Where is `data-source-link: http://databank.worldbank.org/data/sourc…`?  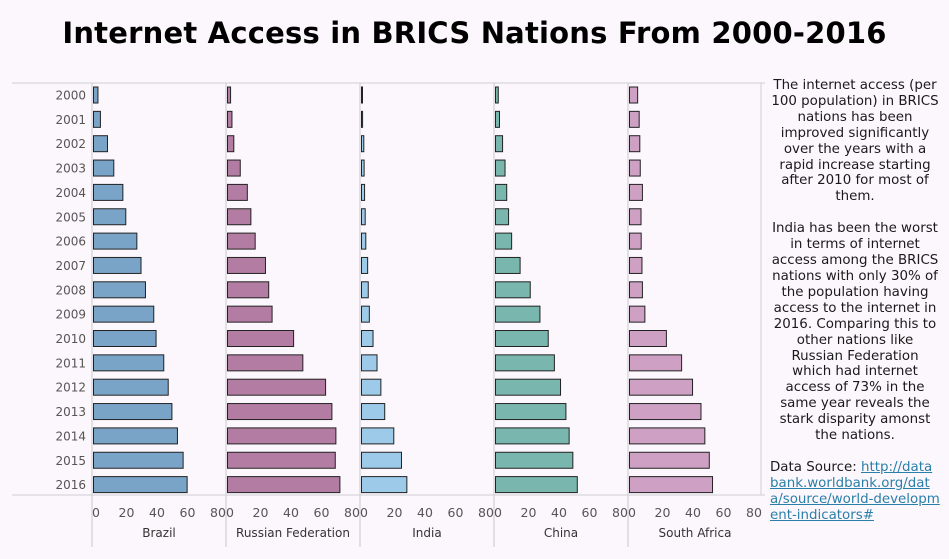
data-source-link: http://databank.worldbank.org/data/sourc… is located at coordinates (855, 491).